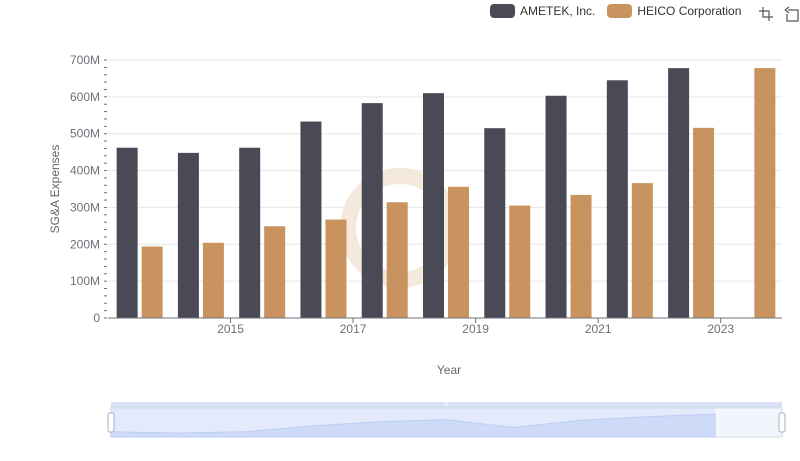 The height and width of the screenshot is (461, 800). I want to click on x-axis-ticks: 2015 2017 2019 2021 2023, so click(475, 327).